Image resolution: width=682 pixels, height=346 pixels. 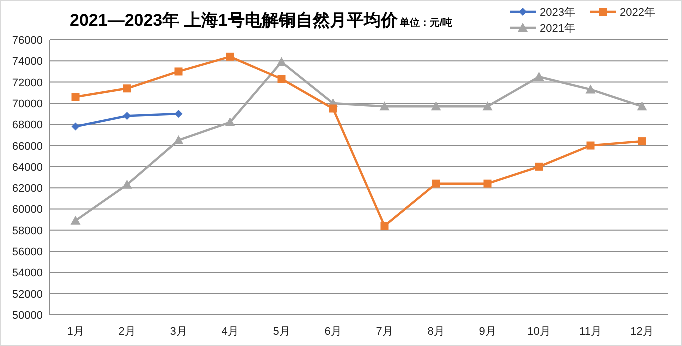 What do you see at coordinates (27, 210) in the screenshot?
I see `y-tick-label: 60000` at bounding box center [27, 210].